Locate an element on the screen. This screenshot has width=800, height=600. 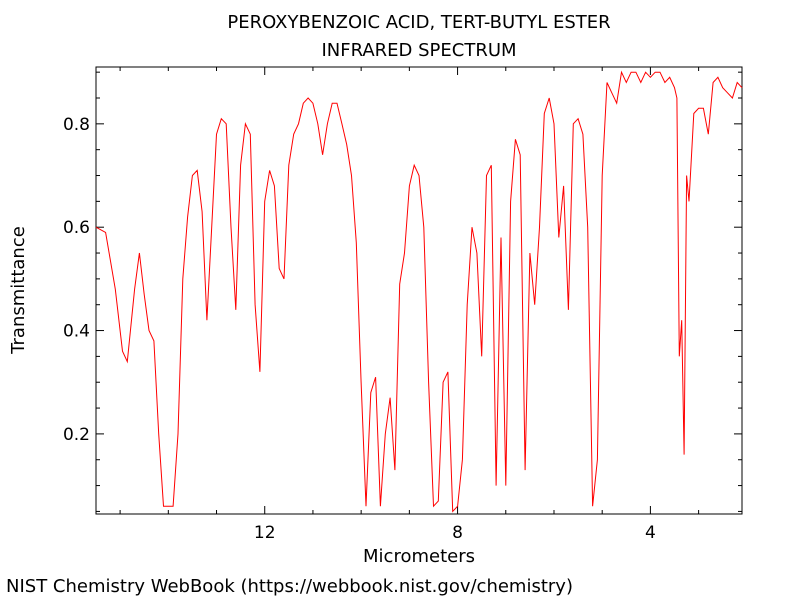
y-tick-label: 0.2 is located at coordinates (76, 435).